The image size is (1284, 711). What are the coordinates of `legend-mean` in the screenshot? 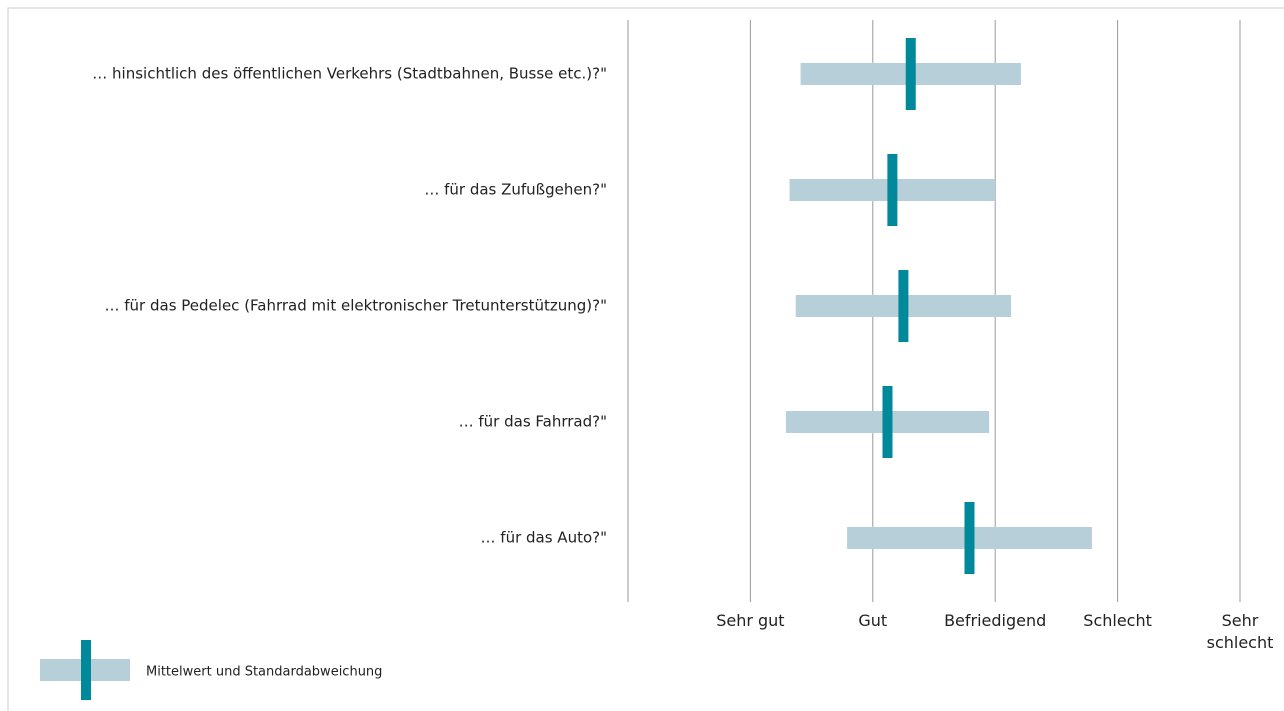 It's located at (86, 670).